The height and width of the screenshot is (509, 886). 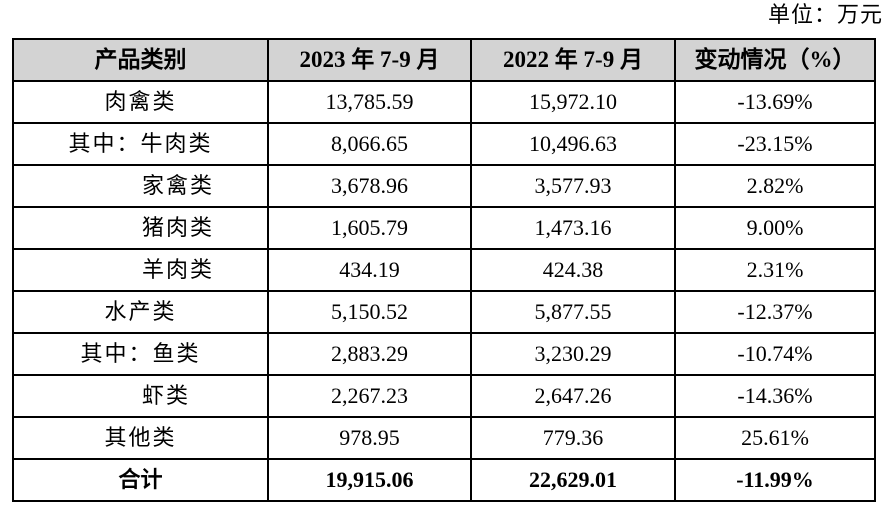 I want to click on header-change-percent: 变动情况（%）, so click(x=775, y=60).